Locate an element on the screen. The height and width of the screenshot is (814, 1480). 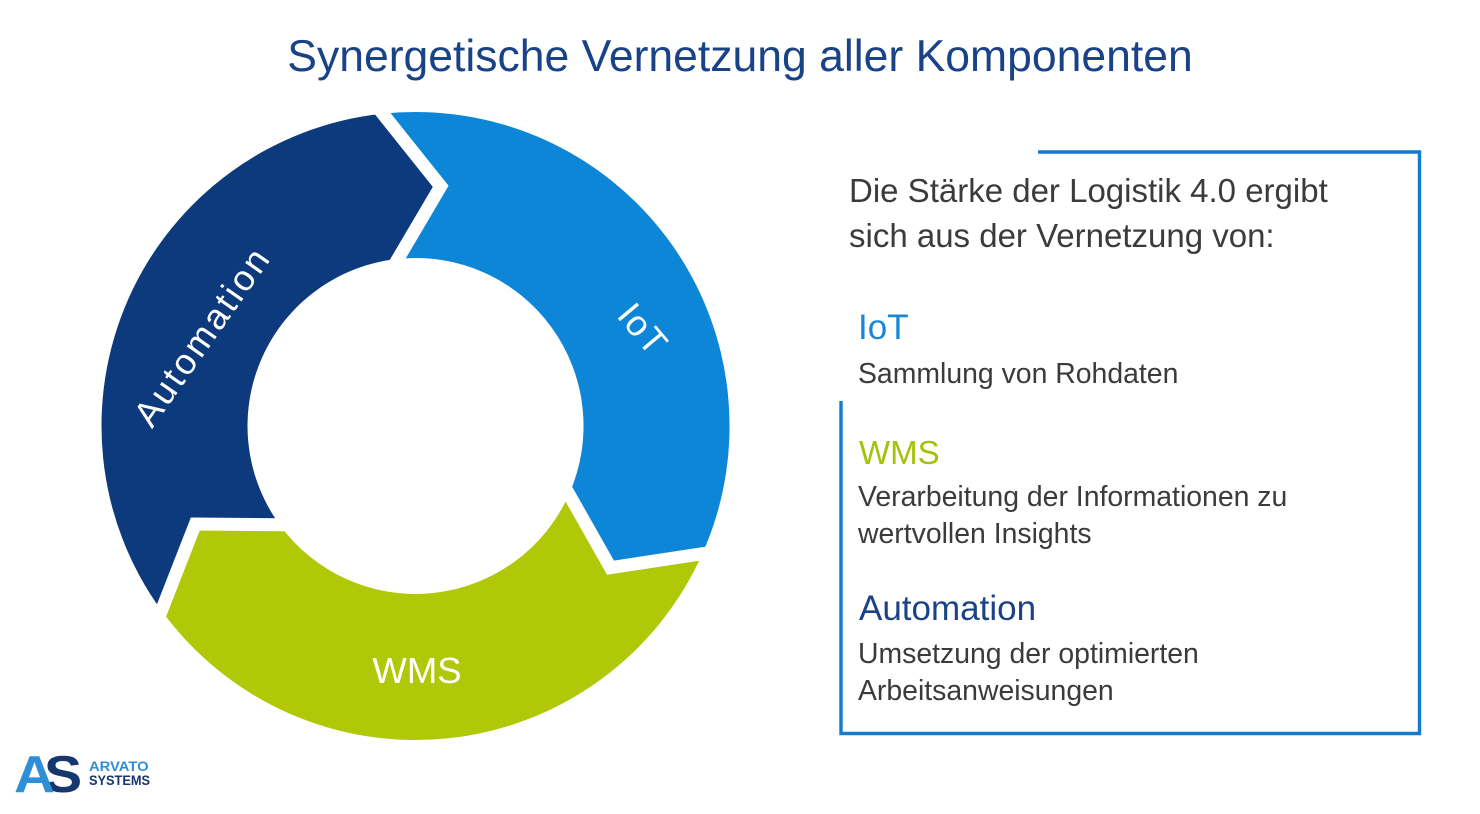
svg-text: WMS is located at coordinates (416, 670).